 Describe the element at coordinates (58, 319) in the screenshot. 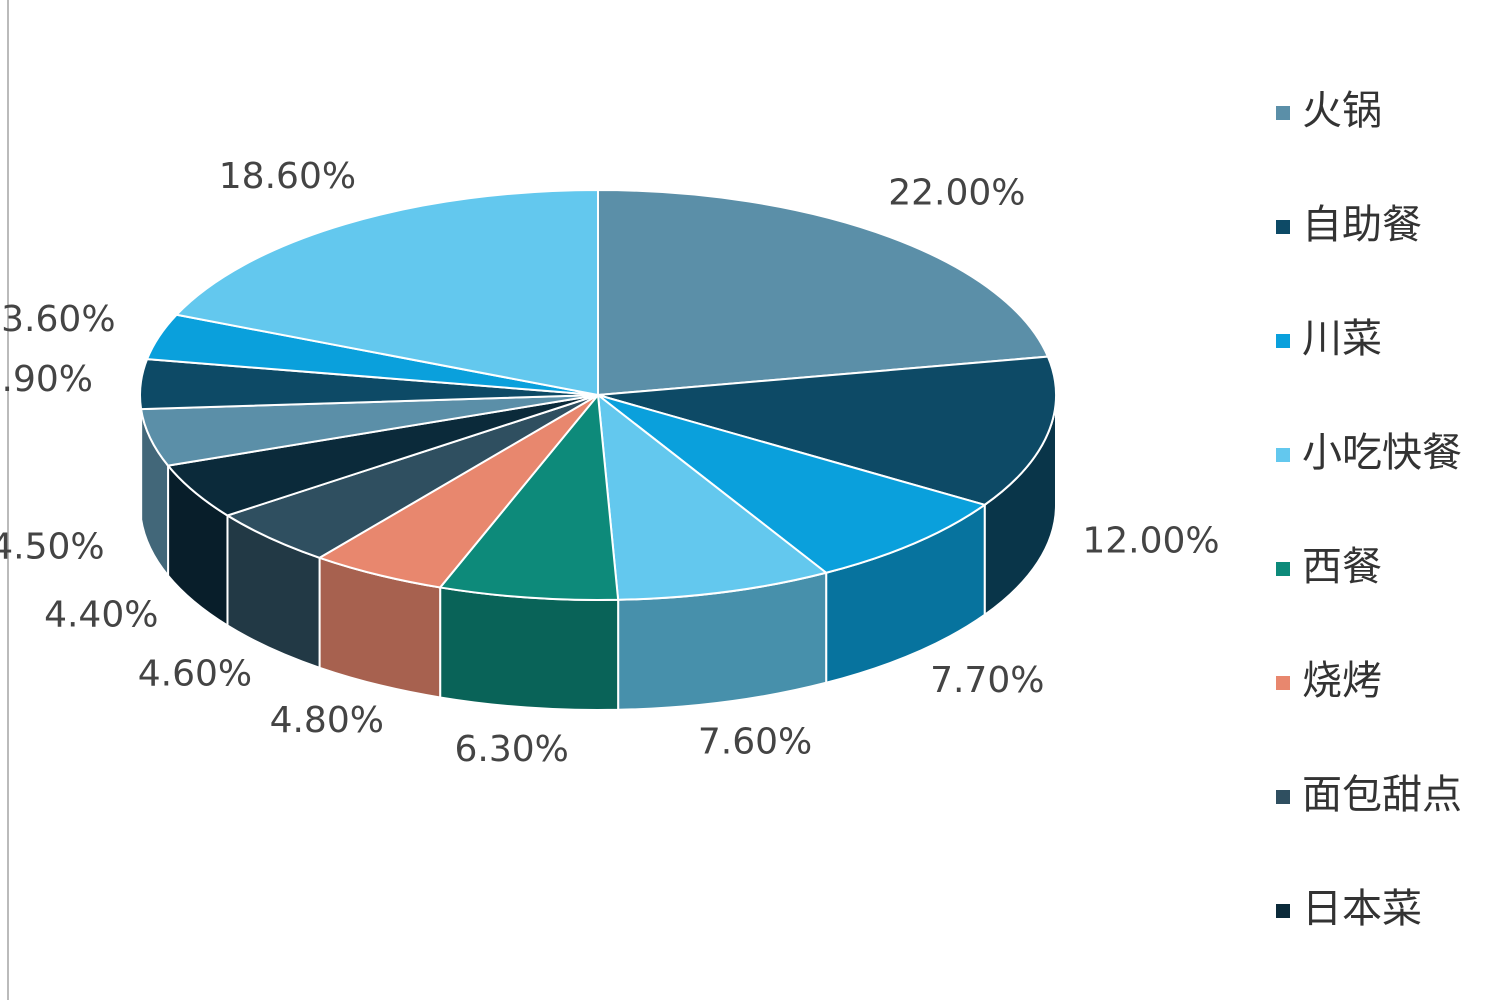

I see `data-label: 3.60%` at that location.